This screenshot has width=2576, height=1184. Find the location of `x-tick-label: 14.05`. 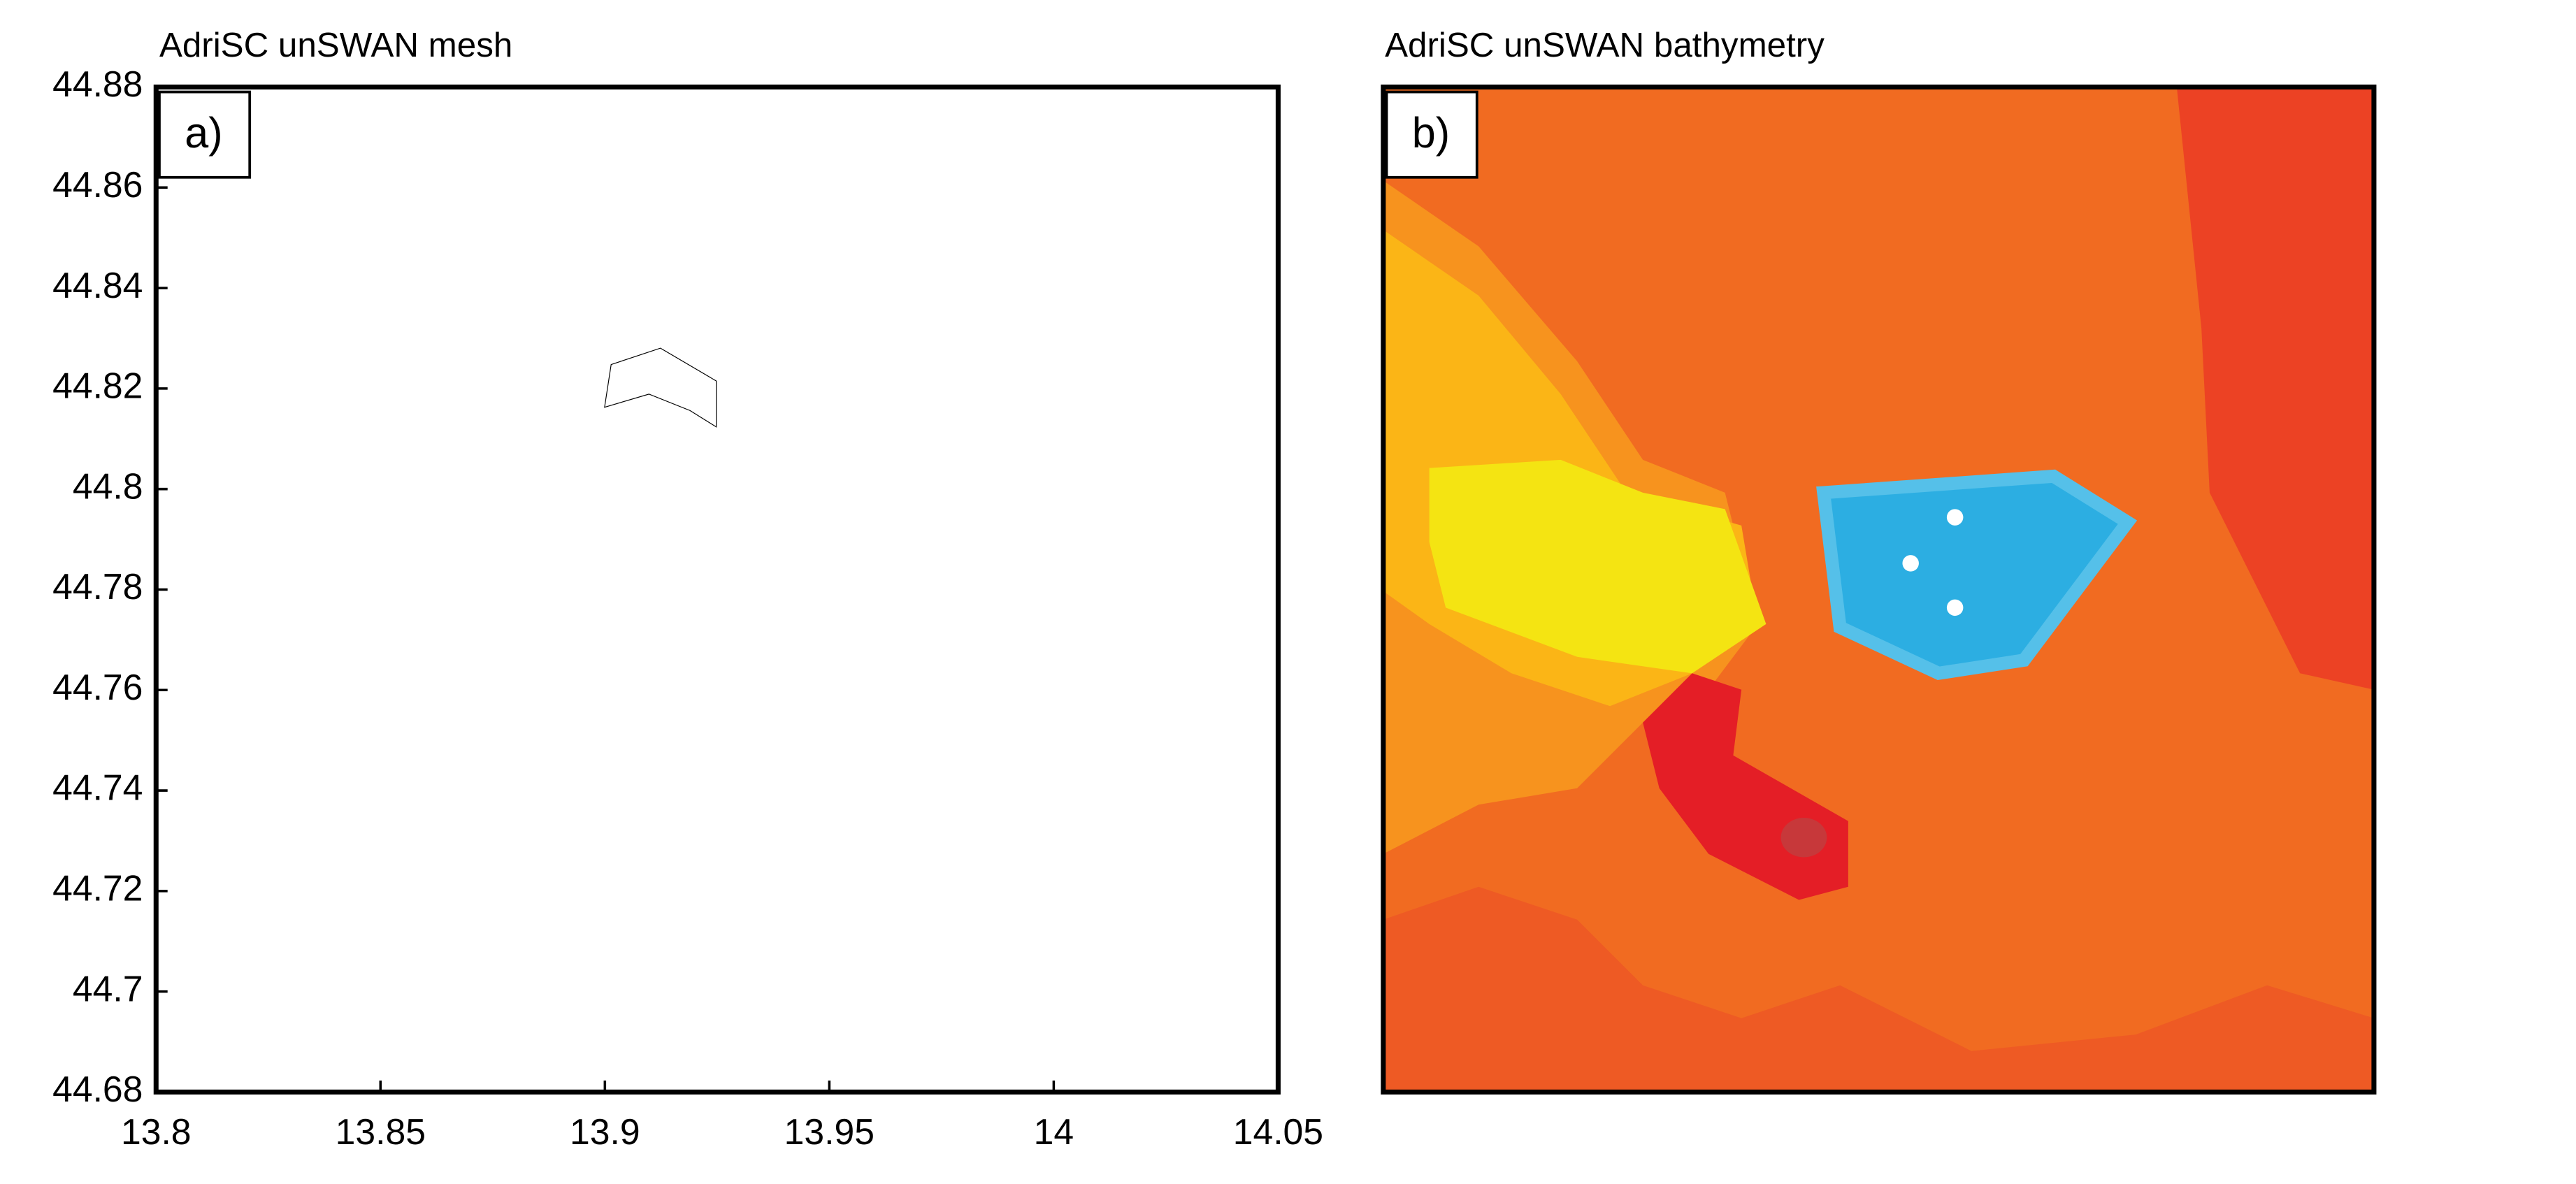

x-tick-label: 14.05 is located at coordinates (1278, 1131).